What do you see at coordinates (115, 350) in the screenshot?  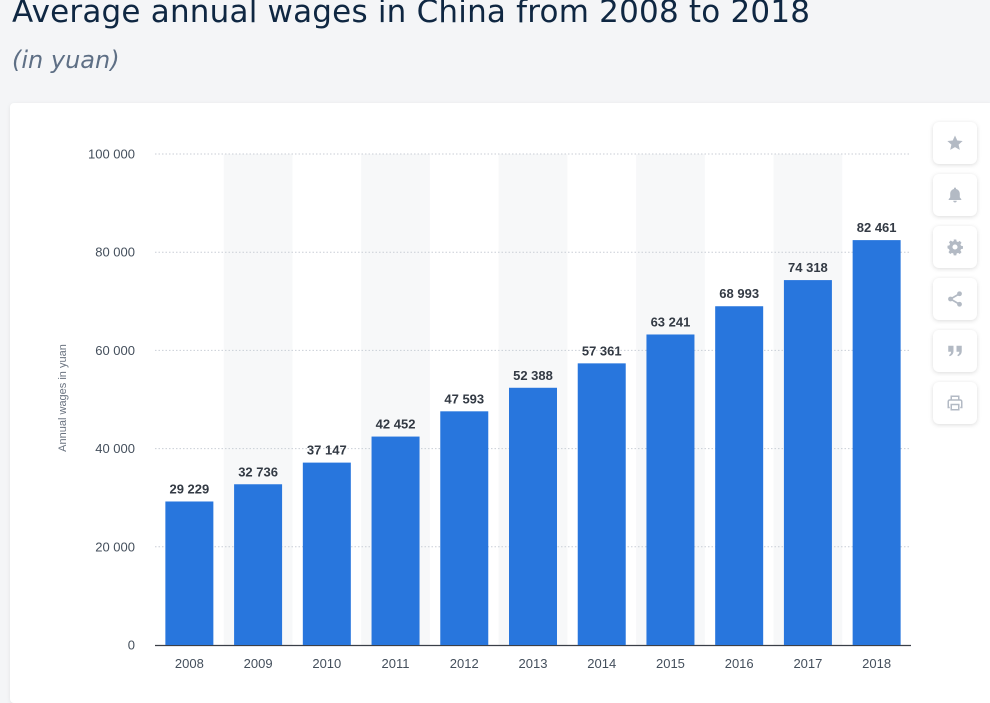 I see `y-tick-label: 60 000` at bounding box center [115, 350].